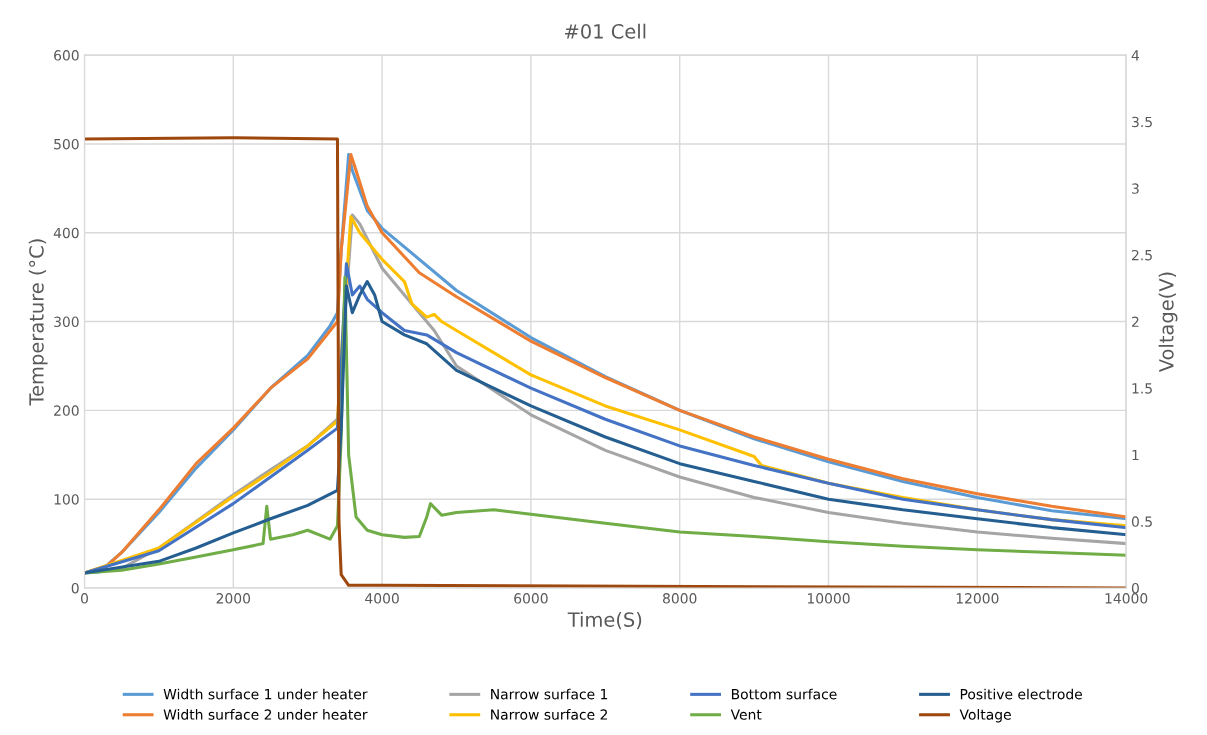  I want to click on legend-label: Narrow surface 2, so click(549, 714).